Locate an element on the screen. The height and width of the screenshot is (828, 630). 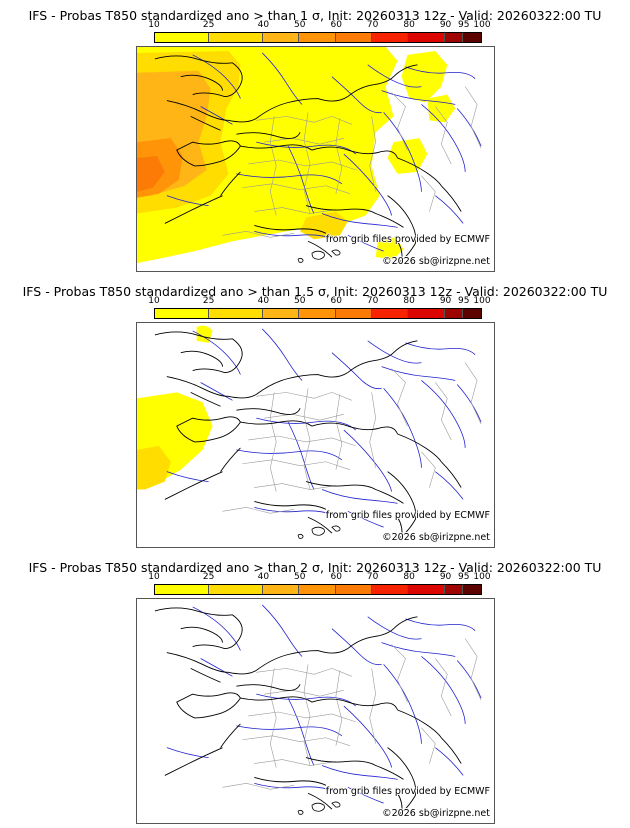
colorbar-1sigma: 10 25 40 50 60 70 80 90 95 100 is located at coordinates (319, 32).